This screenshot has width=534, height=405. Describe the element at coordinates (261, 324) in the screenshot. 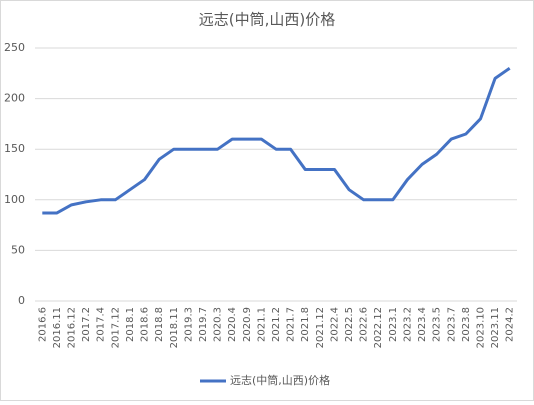

I see `x-tick-label: 2021.1` at that location.